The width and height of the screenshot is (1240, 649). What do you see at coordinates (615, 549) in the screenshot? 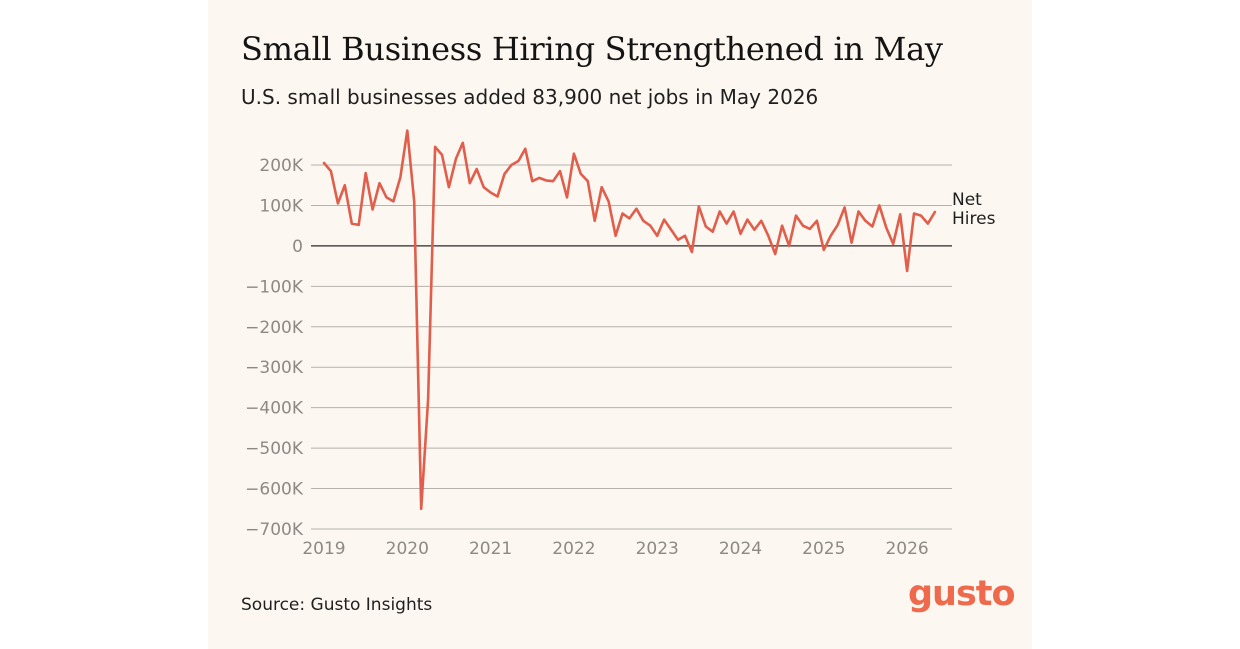
I see `x-axis-ticks: 2019 2020 2021 2022 2023 2024 2025 2026` at bounding box center [615, 549].